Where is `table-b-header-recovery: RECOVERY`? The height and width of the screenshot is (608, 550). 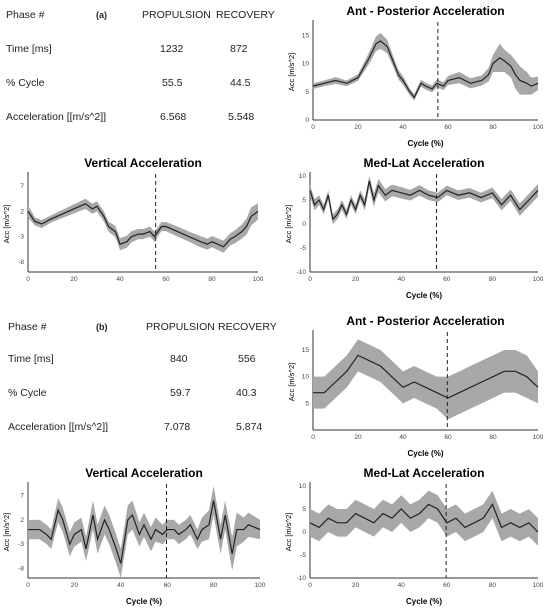 table-b-header-recovery: RECOVERY is located at coordinates (247, 327).